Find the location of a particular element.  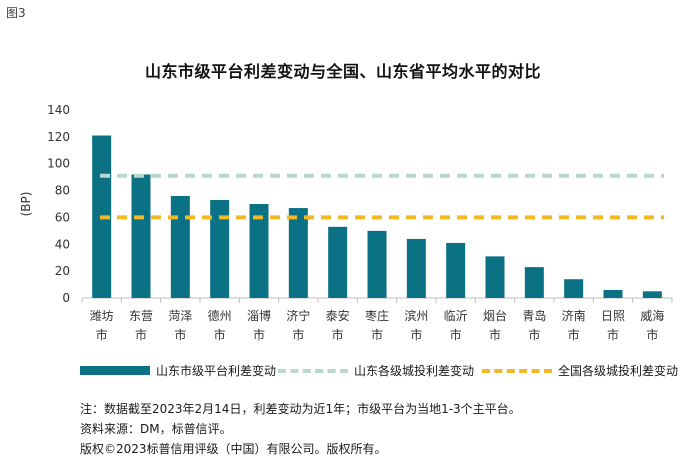

category-label: 济南 is located at coordinates (574, 315).